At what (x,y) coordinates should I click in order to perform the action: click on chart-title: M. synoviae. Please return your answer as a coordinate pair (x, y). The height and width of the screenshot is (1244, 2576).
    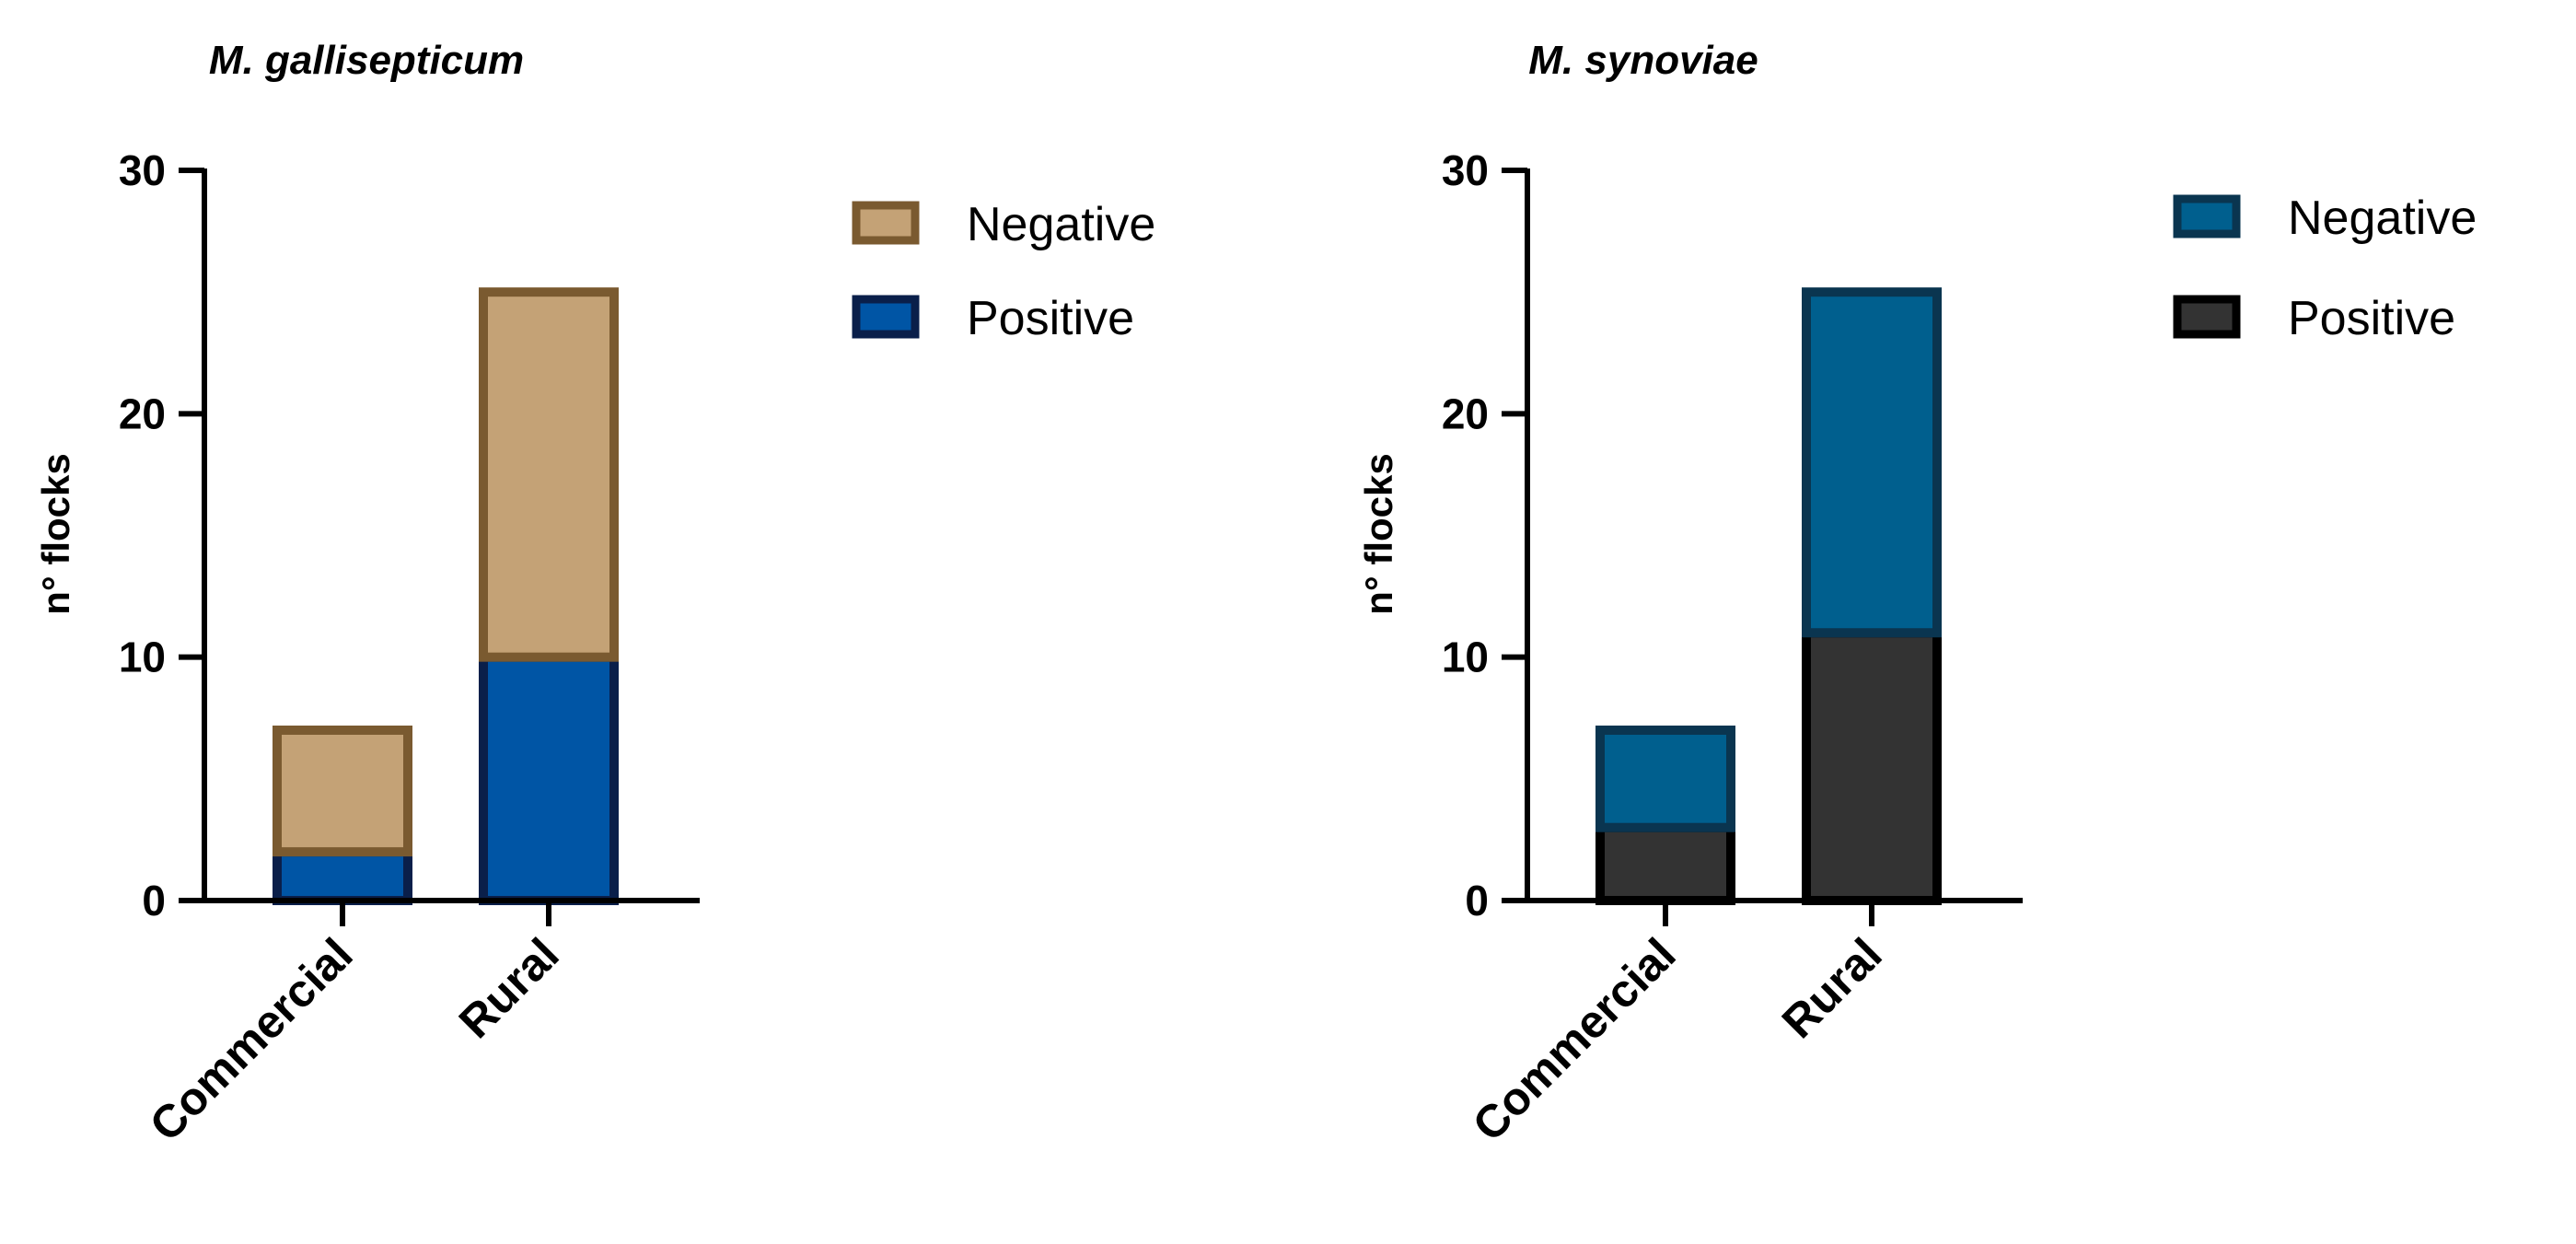
    Looking at the image, I should click on (1643, 61).